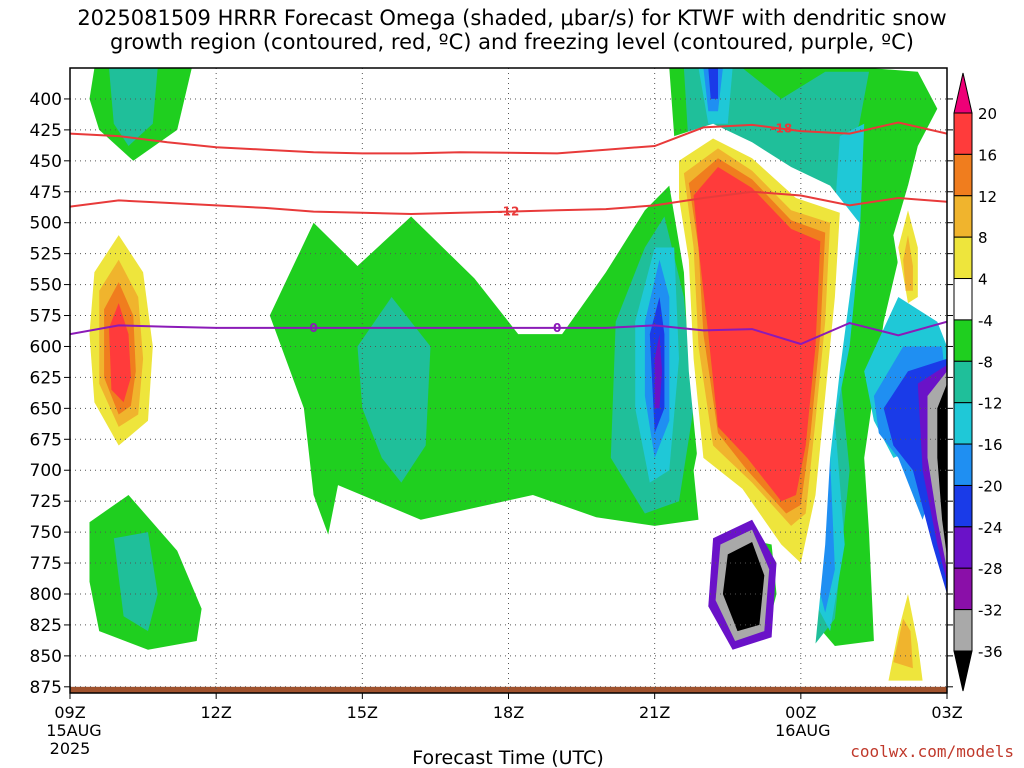  Describe the element at coordinates (990, 611) in the screenshot. I see `colorbar-label-12: -32` at that location.